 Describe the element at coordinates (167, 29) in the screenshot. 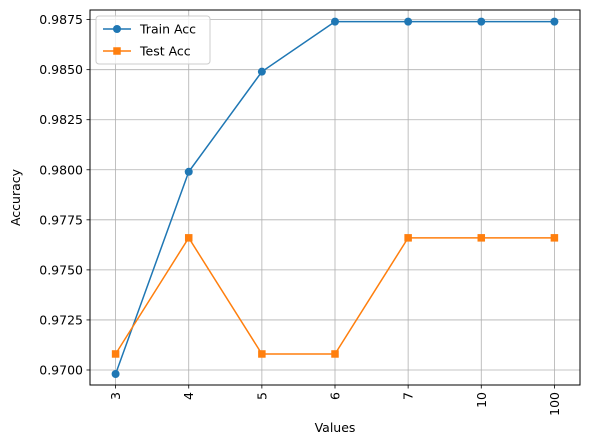

I see `legend-label-train: Train Acc` at that location.